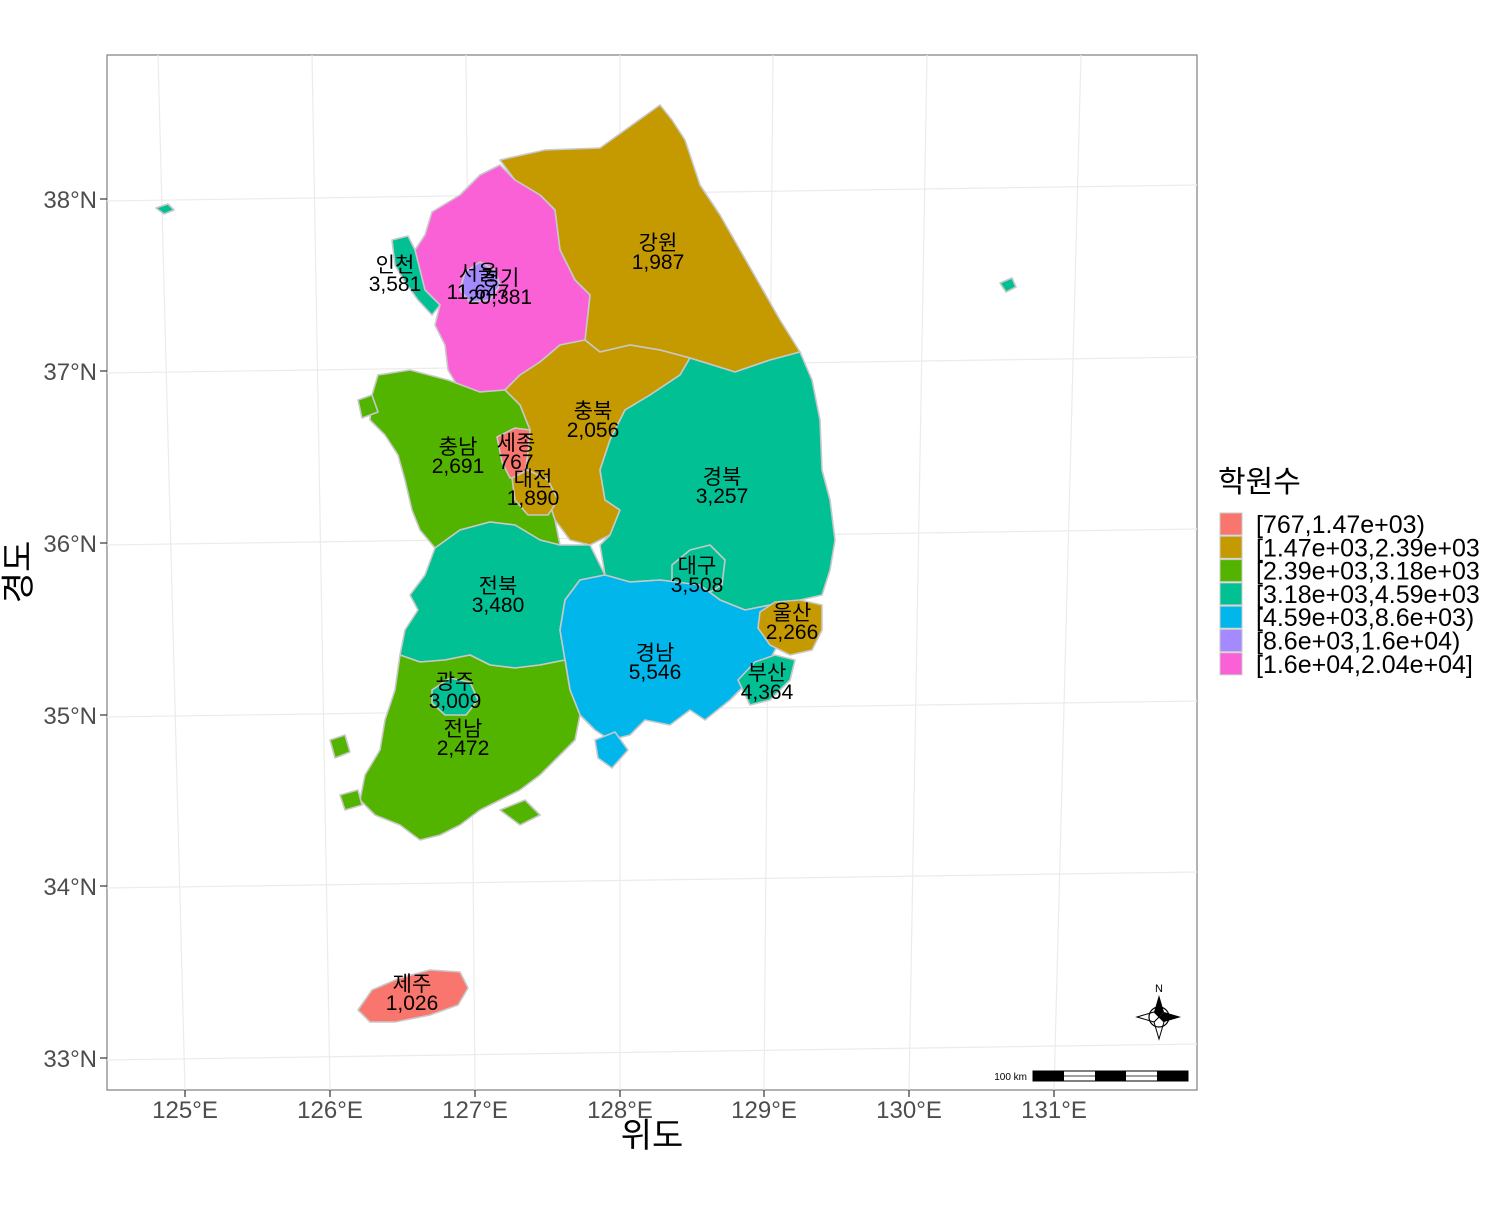 The height and width of the screenshot is (1208, 1500). Describe the element at coordinates (1365, 618) in the screenshot. I see `legend-label: [4.59e+03,8.6e+03)` at that location.